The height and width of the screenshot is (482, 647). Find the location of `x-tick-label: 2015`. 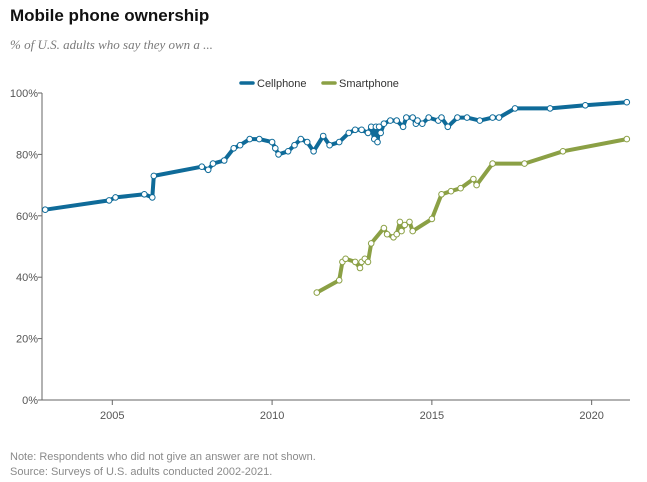

x-tick-label: 2015 is located at coordinates (432, 416).